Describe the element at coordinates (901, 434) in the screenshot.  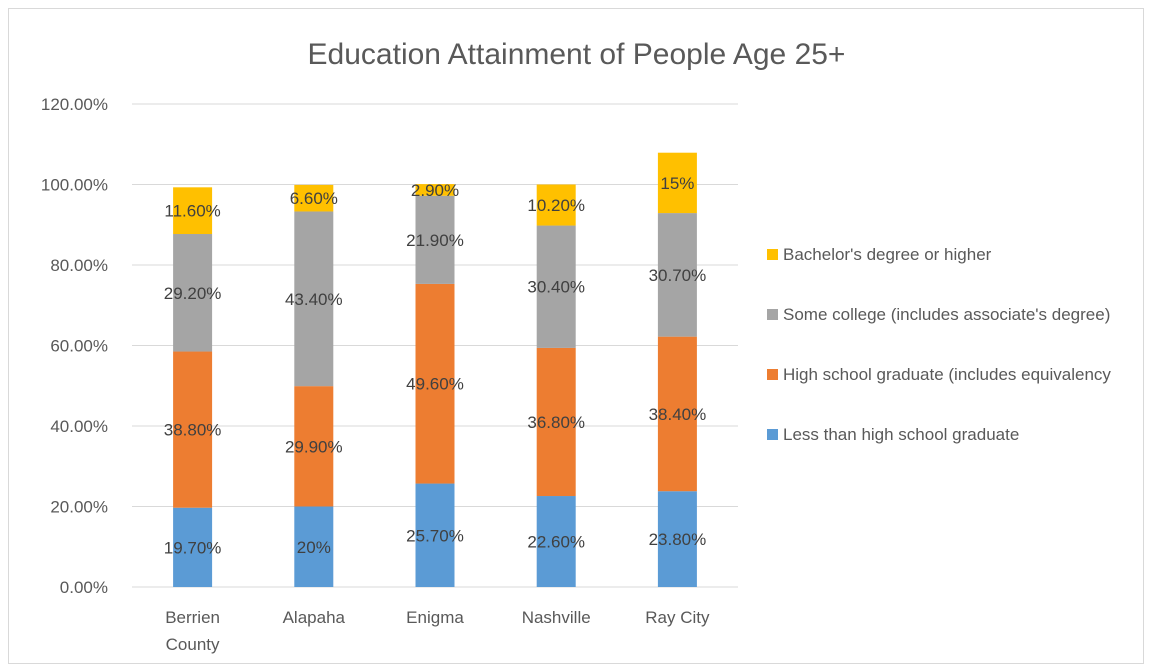
I see `legend-label: Less than high school graduate` at that location.